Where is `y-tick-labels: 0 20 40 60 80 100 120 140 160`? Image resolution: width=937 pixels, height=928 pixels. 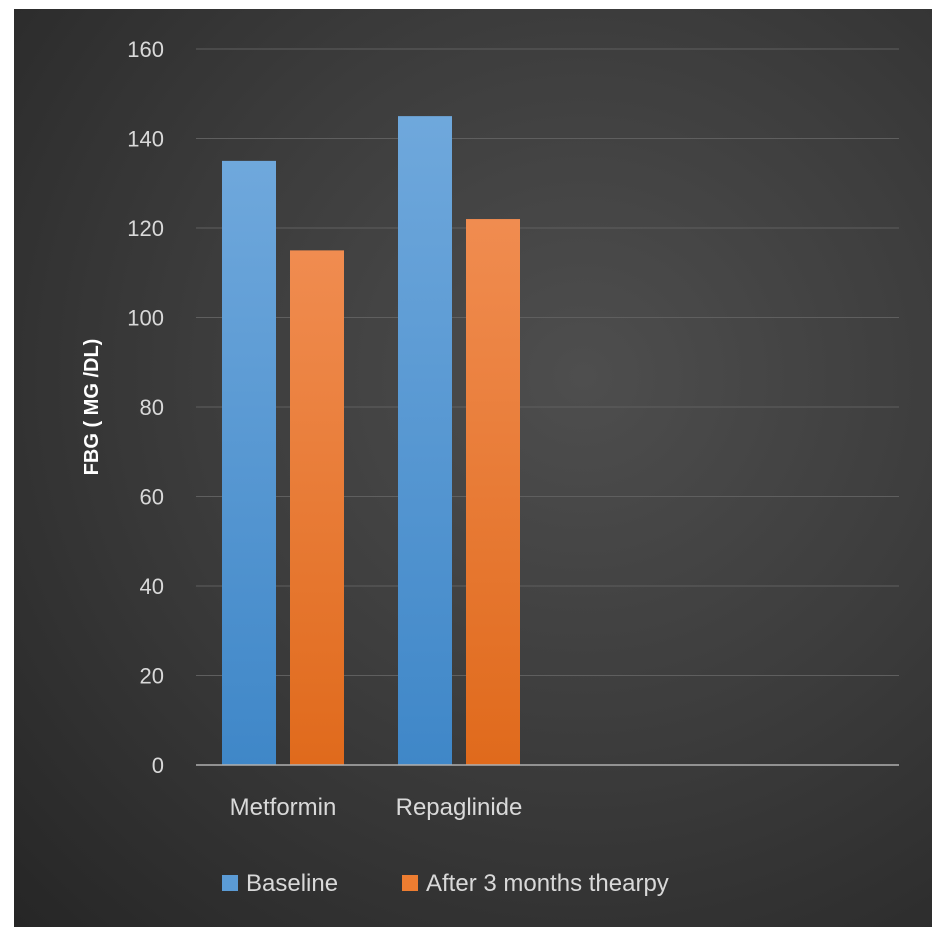 y-tick-labels: 0 20 40 60 80 100 120 140 160 is located at coordinates (145, 407).